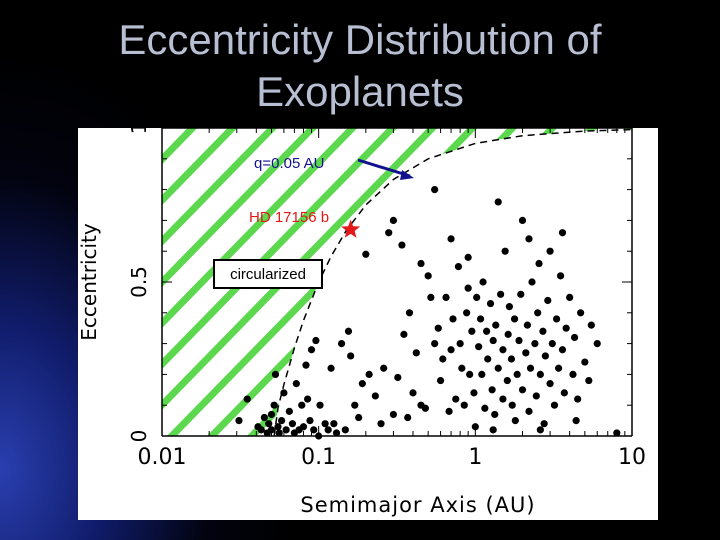 The height and width of the screenshot is (540, 720). What do you see at coordinates (351, 228) in the screenshot?
I see `star-shape` at bounding box center [351, 228].